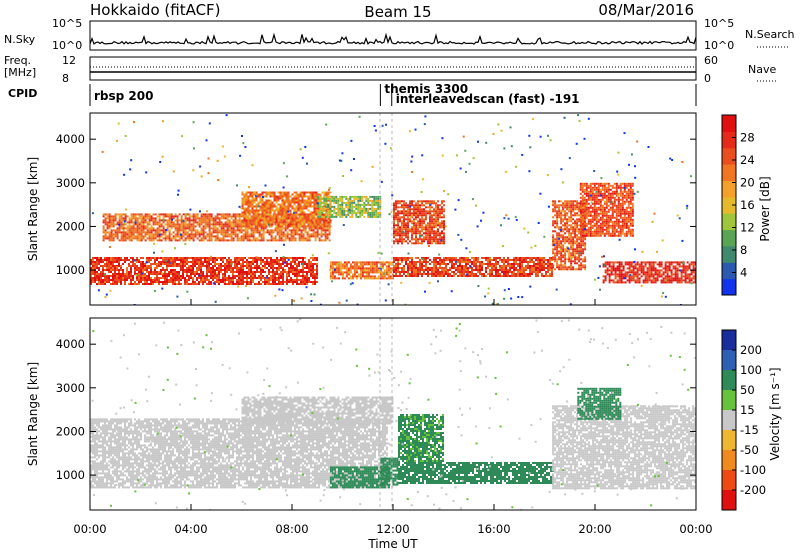 The height and width of the screenshot is (558, 800). Describe the element at coordinates (493, 529) in the screenshot. I see `velocity-xtick-label: 16:00` at that location.